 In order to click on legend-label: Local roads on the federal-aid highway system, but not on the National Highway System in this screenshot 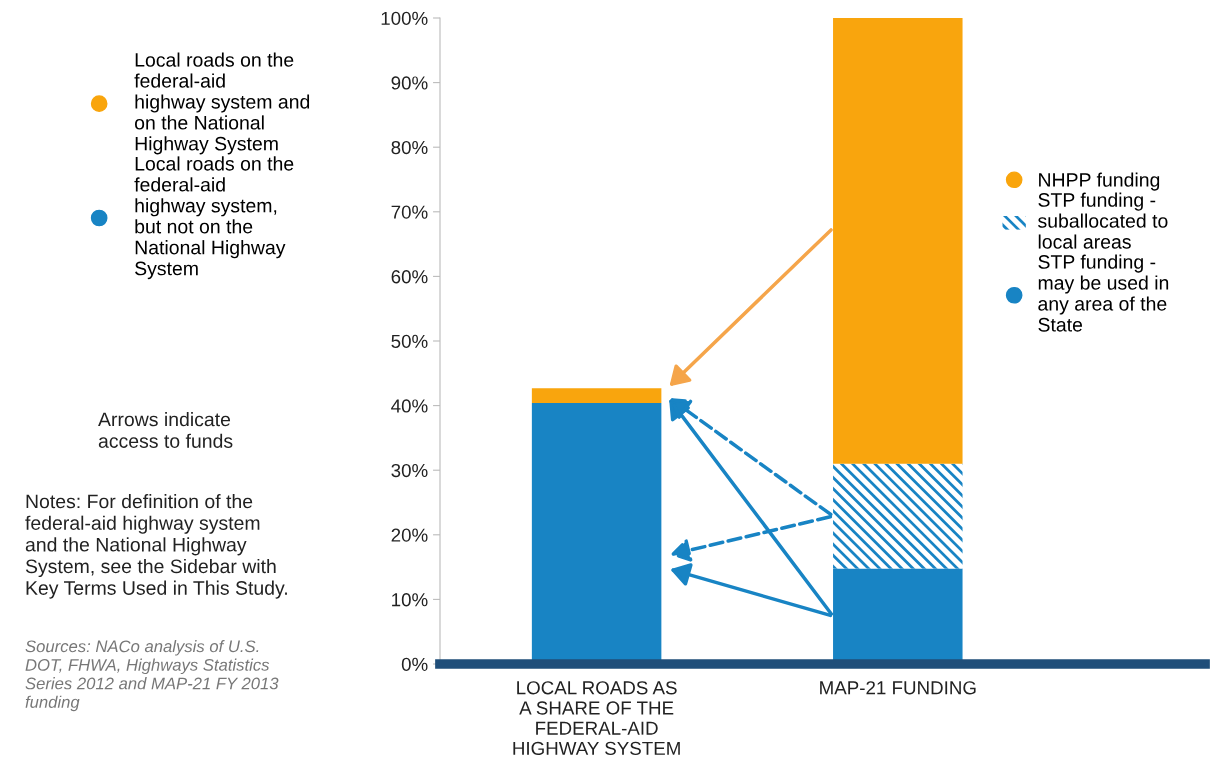, I will do `click(214, 218)`.